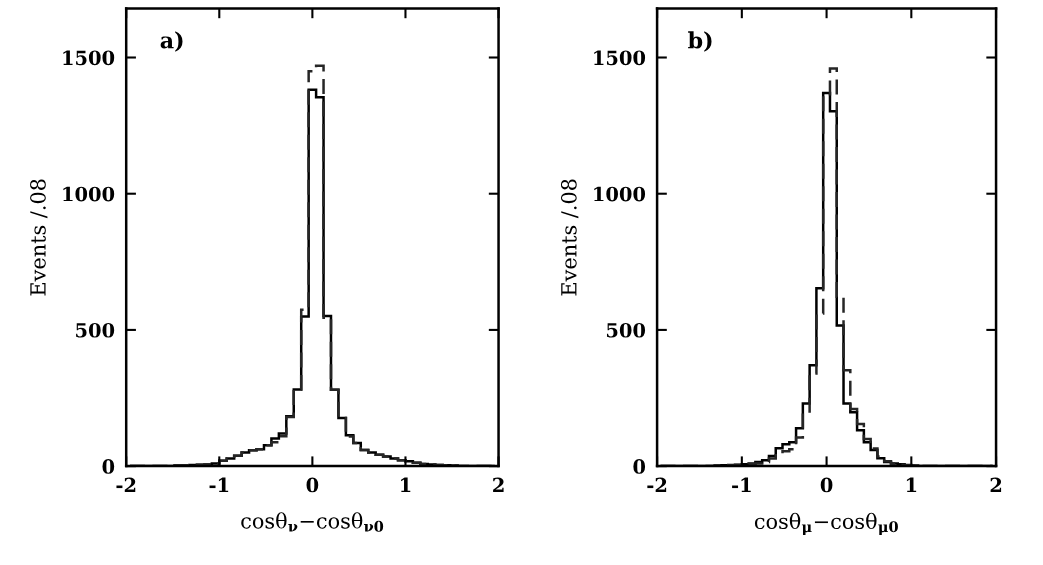 The image size is (1043, 565). What do you see at coordinates (826, 524) in the screenshot?
I see `x-axis-title: cosθ$_{μ}$−cosθ$_{μ0}$` at bounding box center [826, 524].